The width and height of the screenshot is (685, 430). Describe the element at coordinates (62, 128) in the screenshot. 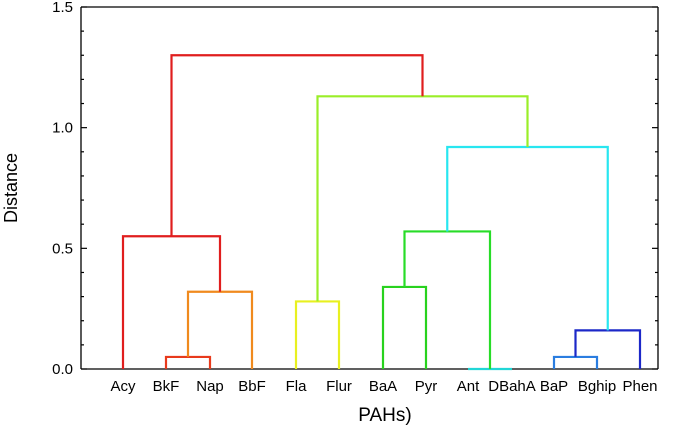

I see `y-tick-label: 1.0` at that location.